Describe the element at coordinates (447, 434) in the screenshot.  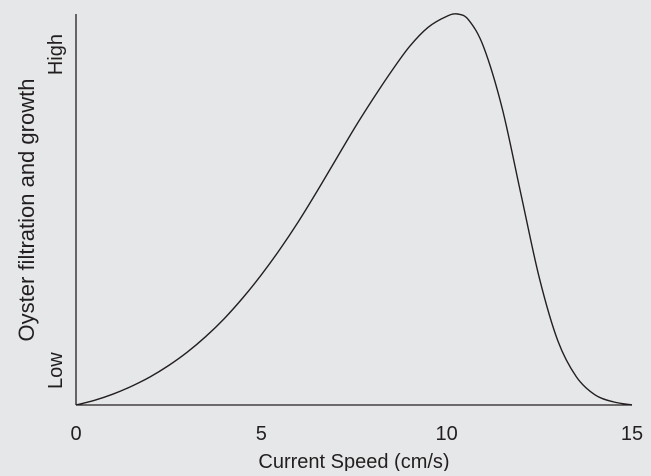
I see `x-tick-label: 10` at that location.